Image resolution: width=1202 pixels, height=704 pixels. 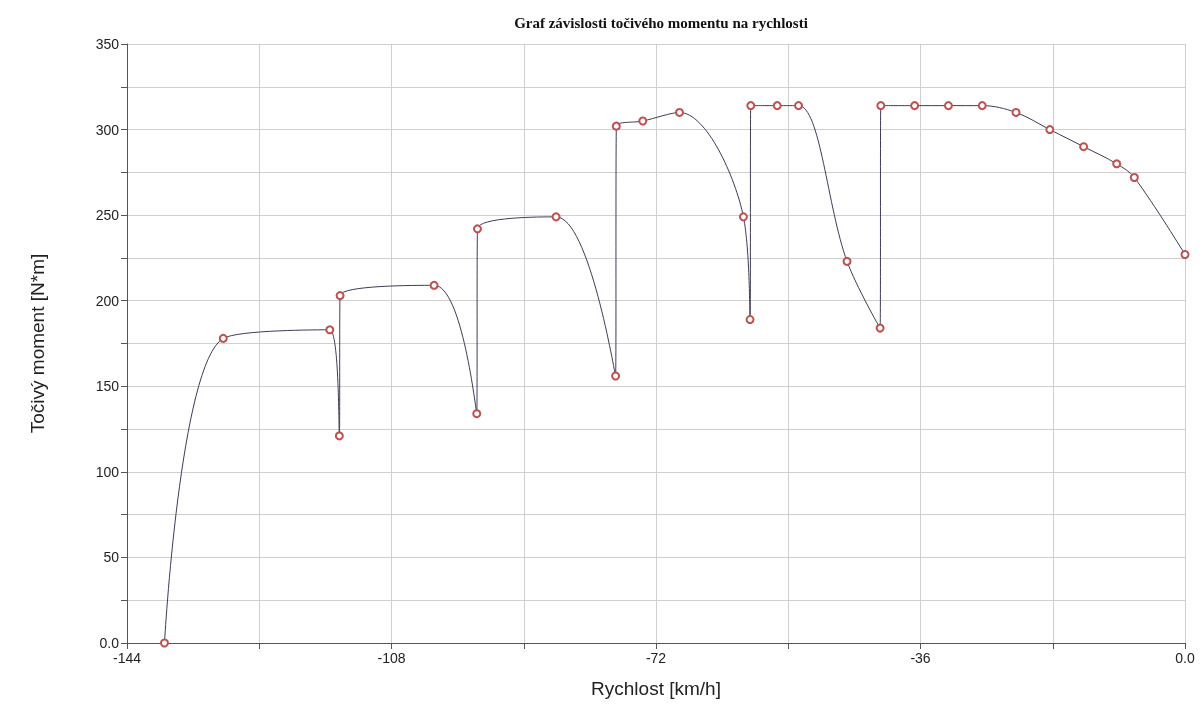 I want to click on y-tick-label: 200, so click(x=107, y=300).